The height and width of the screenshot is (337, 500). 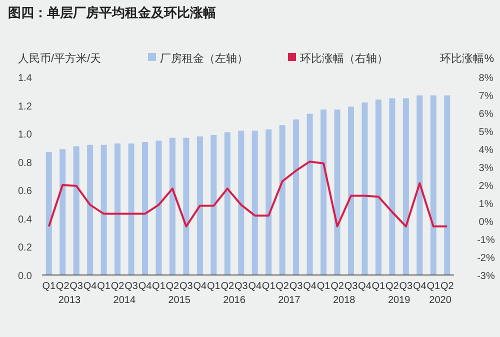 I want to click on text: 2015, so click(x=179, y=300).